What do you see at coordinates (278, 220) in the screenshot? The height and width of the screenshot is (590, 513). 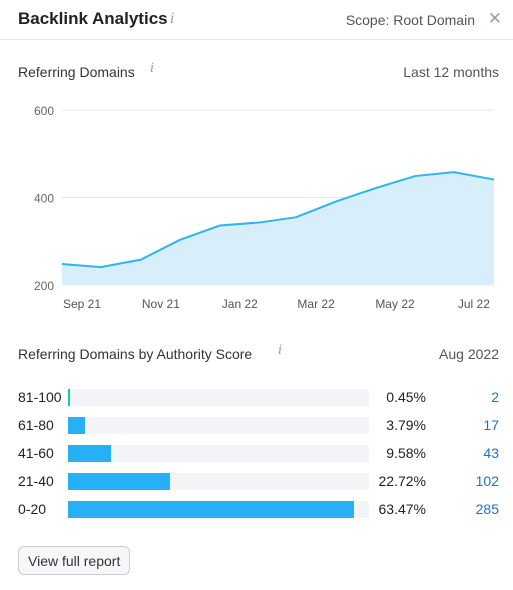 I see `series-line` at bounding box center [278, 220].